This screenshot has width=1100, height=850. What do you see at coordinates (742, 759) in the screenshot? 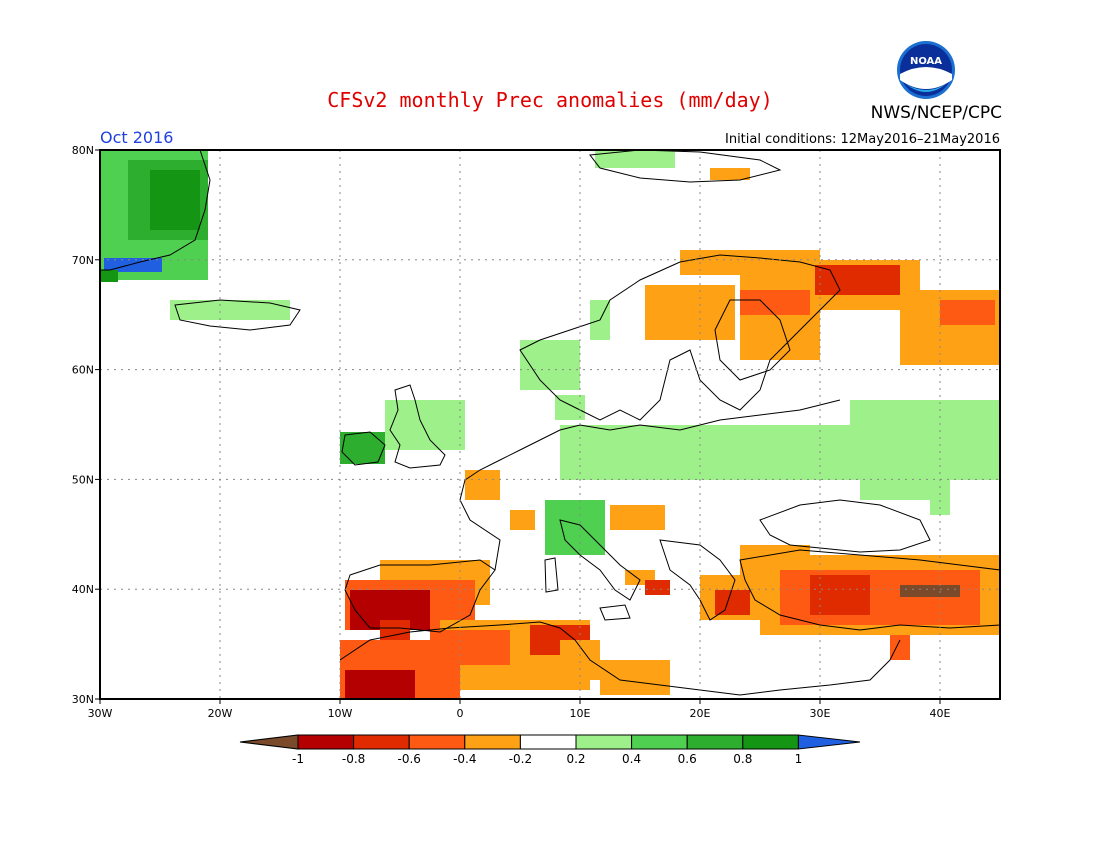
I see `legend-label: 0.8` at bounding box center [742, 759].